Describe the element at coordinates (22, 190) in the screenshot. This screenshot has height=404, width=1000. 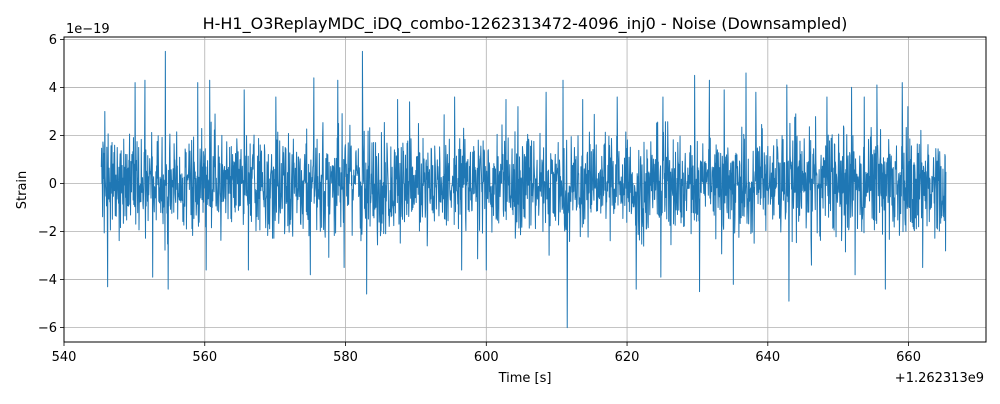
I see `y-axis-label: Strain` at that location.